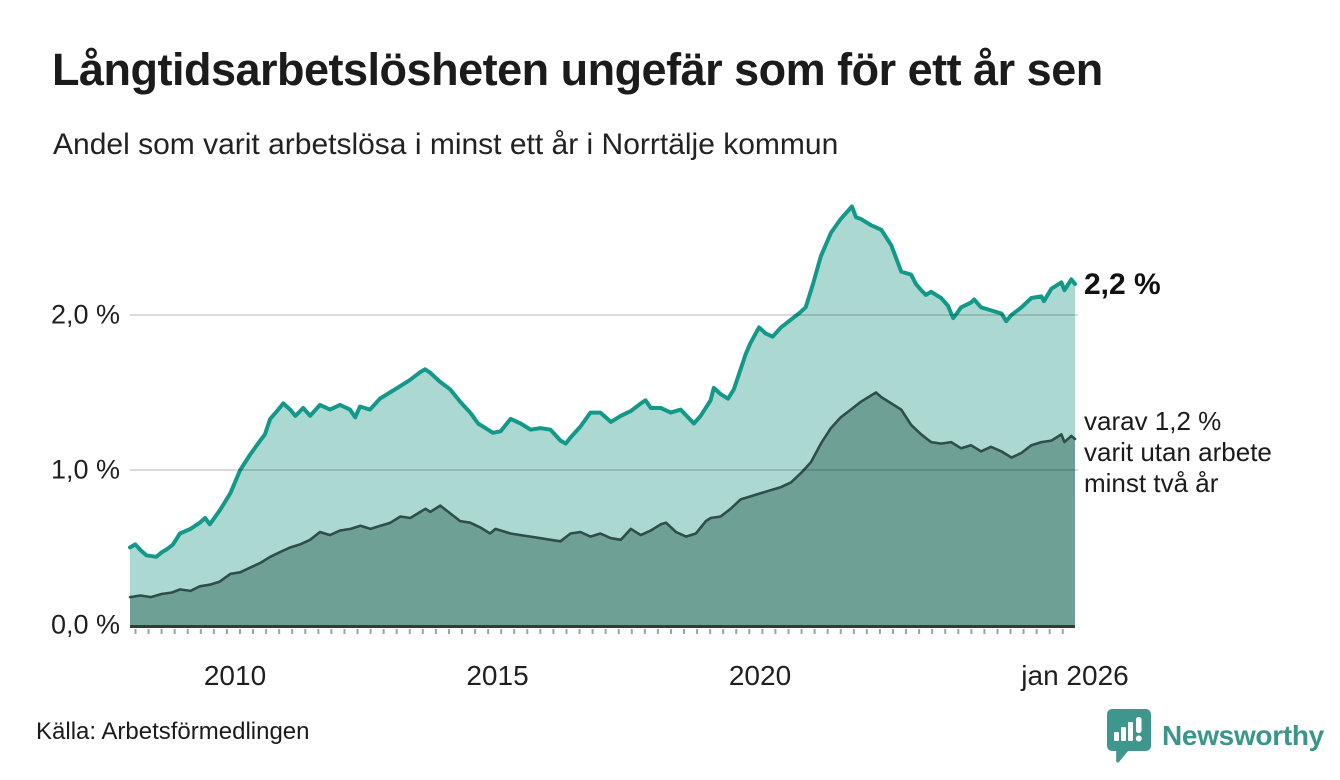  Describe the element at coordinates (1151, 483) in the screenshot. I see `secondary-annotation-line3: minst två år` at that location.